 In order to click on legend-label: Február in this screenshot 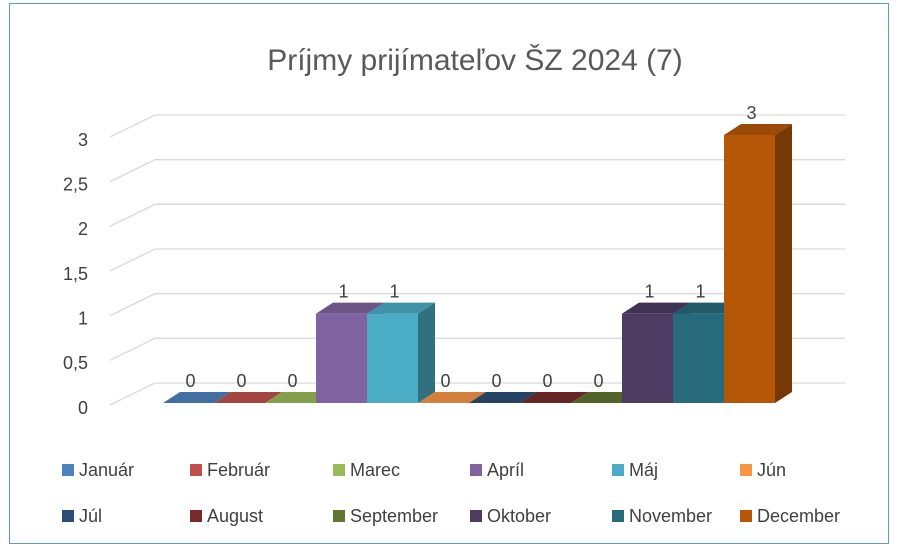, I will do `click(238, 470)`.